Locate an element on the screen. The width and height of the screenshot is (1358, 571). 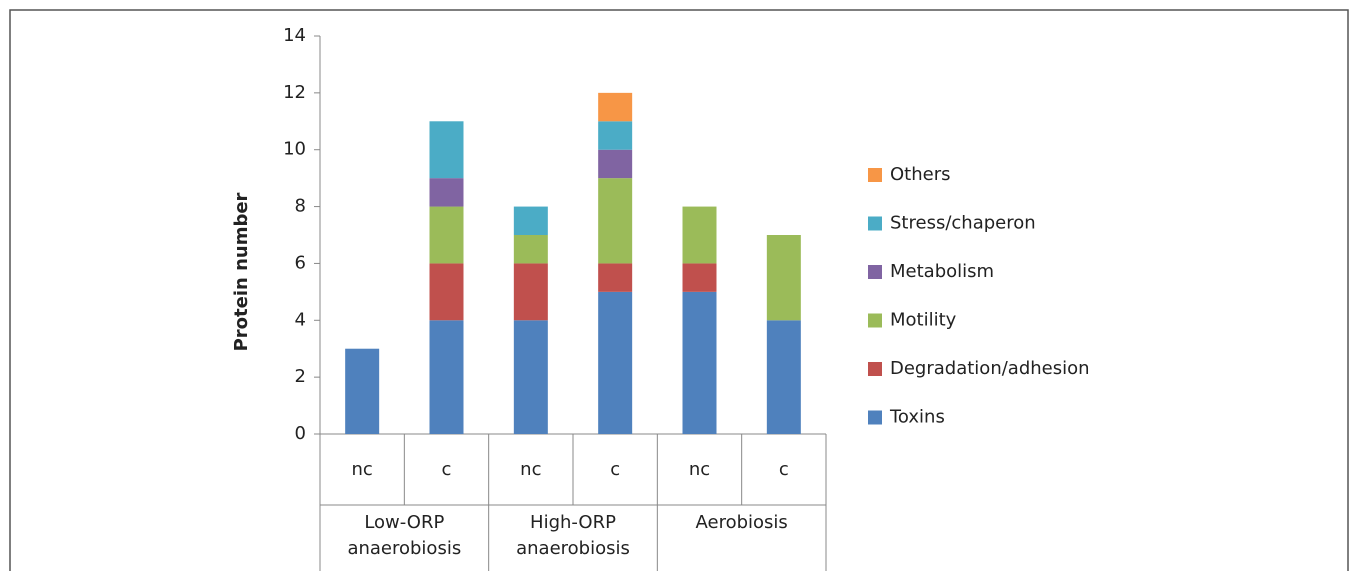
y-tick-label: 6 is located at coordinates (300, 262).